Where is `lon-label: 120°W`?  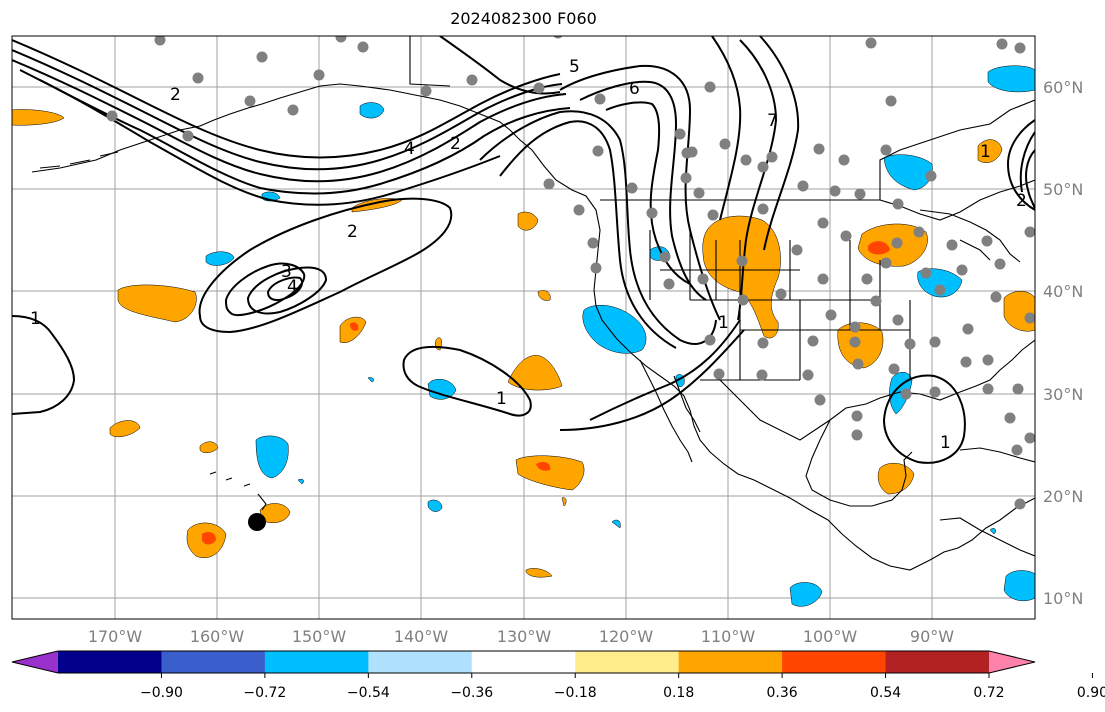
lon-label: 120°W is located at coordinates (626, 636).